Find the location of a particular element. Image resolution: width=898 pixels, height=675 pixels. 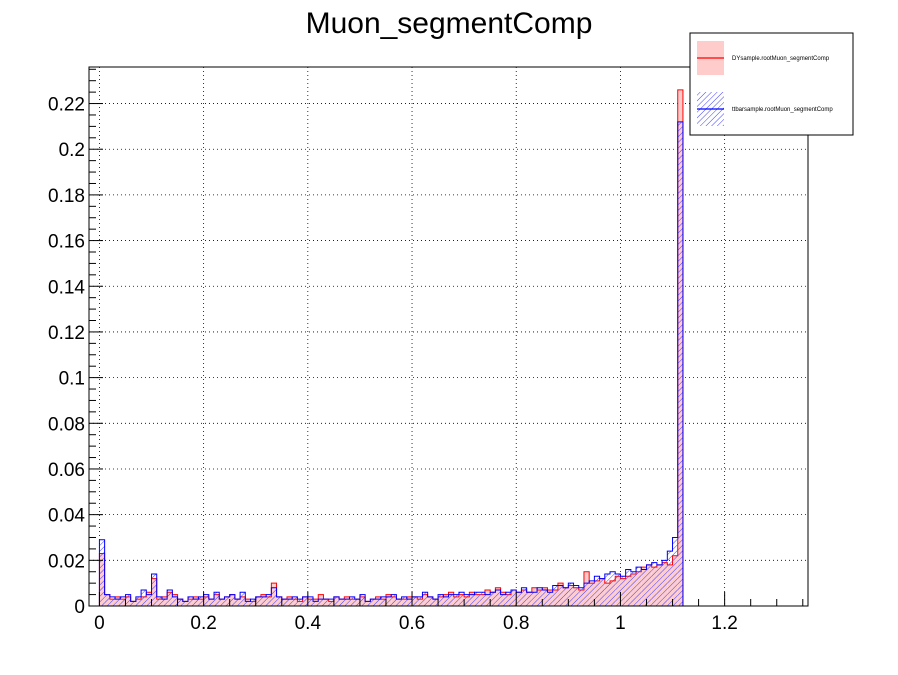

y-tick-label: 0.02 is located at coordinates (66, 561).